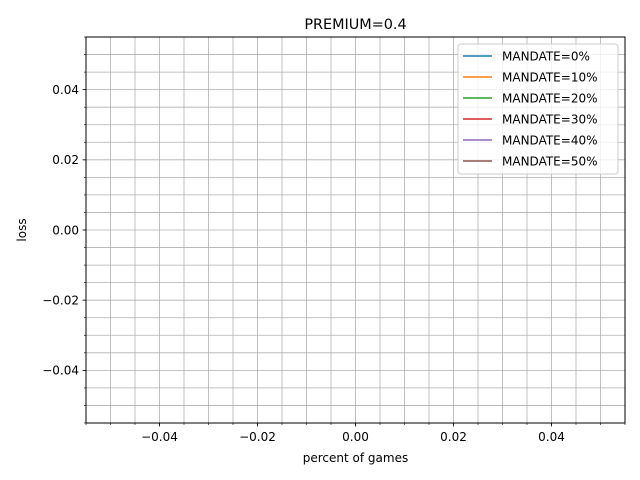 The width and height of the screenshot is (640, 480). What do you see at coordinates (549, 161) in the screenshot?
I see `legend-label: MANDATE=50%` at bounding box center [549, 161].